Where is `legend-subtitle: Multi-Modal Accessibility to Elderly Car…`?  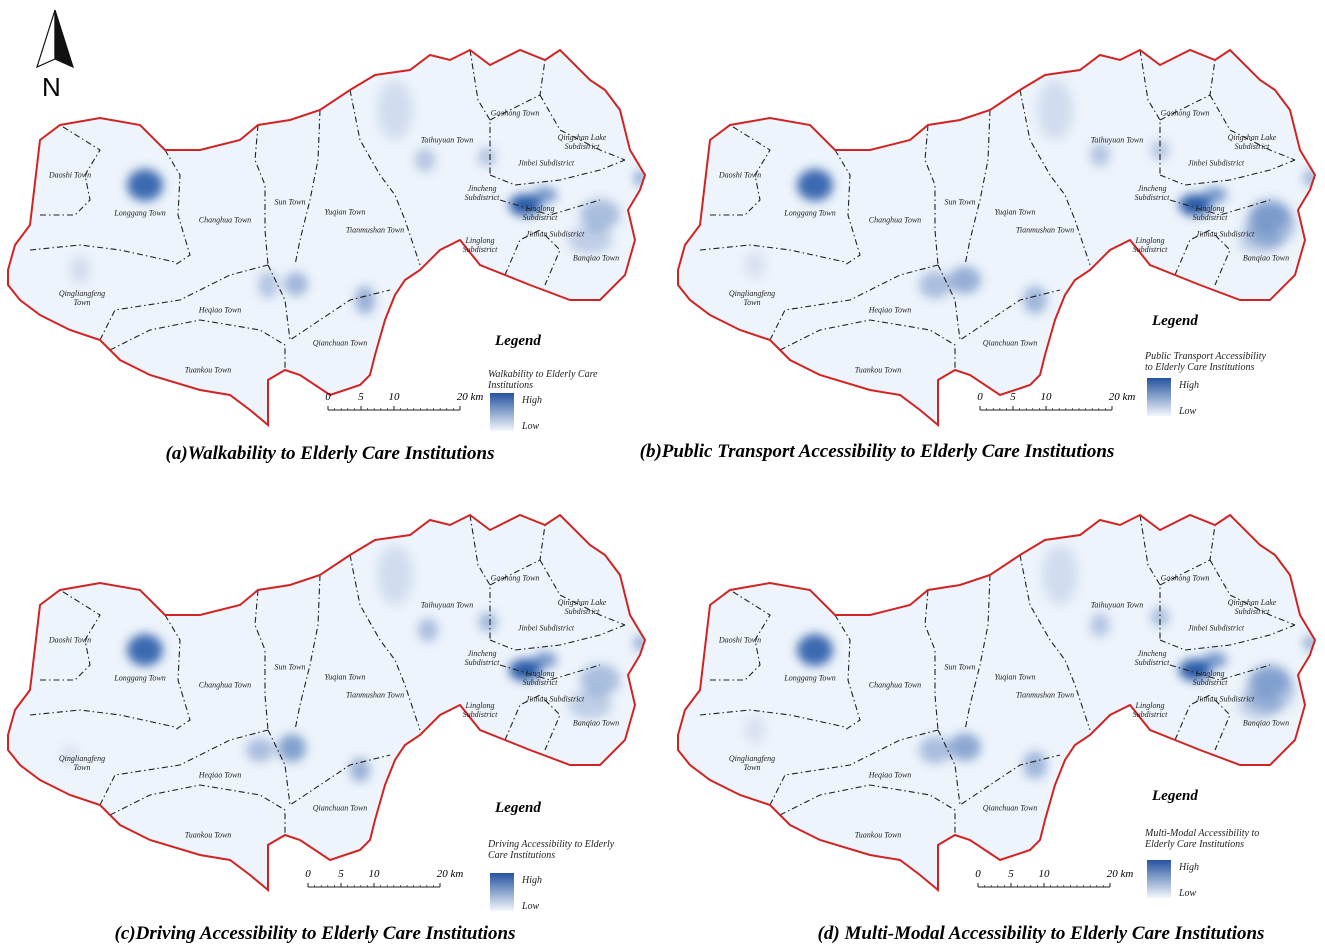 legend-subtitle: Multi-Modal Accessibility to Elderly Car… is located at coordinates (1202, 839).